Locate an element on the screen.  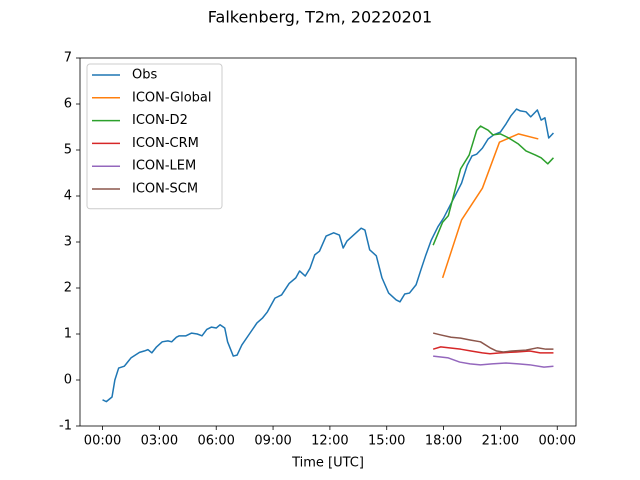
y-tick-label: 7 is located at coordinates (68, 58).